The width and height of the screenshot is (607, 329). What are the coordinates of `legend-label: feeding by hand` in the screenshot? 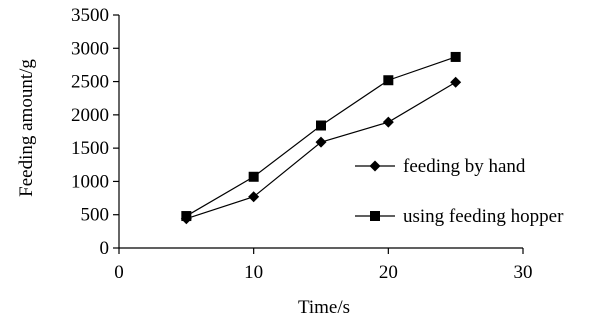 It's located at (464, 166).